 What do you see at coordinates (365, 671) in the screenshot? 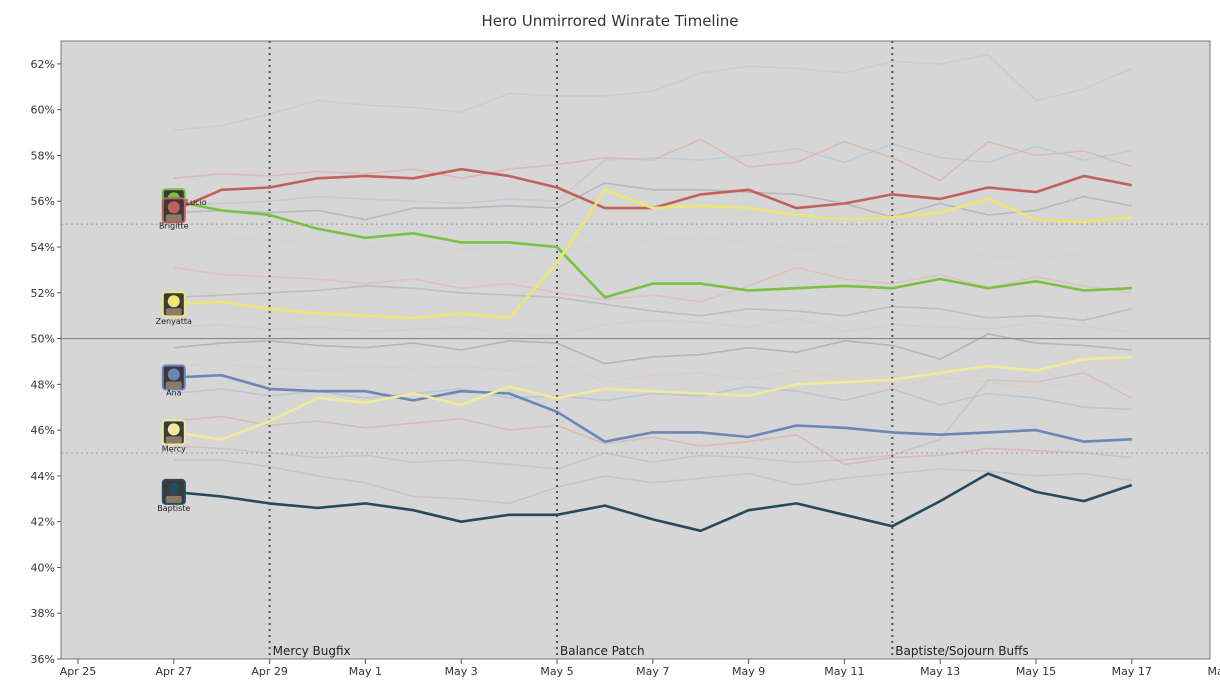
I see `x-tick-label: May 1` at bounding box center [365, 671].